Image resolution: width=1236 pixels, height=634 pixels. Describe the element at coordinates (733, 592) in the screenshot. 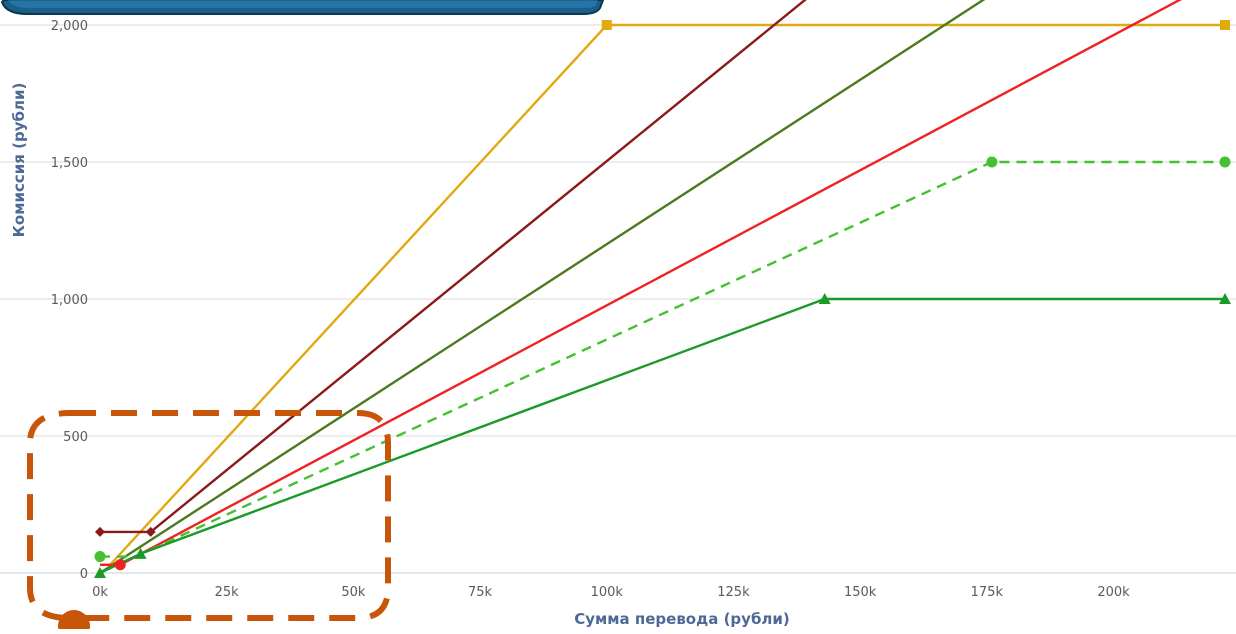

I see `x-tick-label: 125k` at that location.